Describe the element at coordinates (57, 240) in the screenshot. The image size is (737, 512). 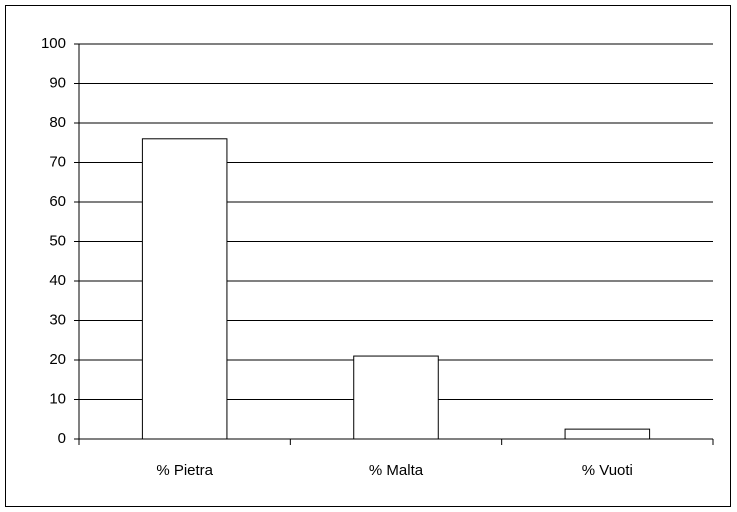
I see `y-tick-label: 50` at that location.